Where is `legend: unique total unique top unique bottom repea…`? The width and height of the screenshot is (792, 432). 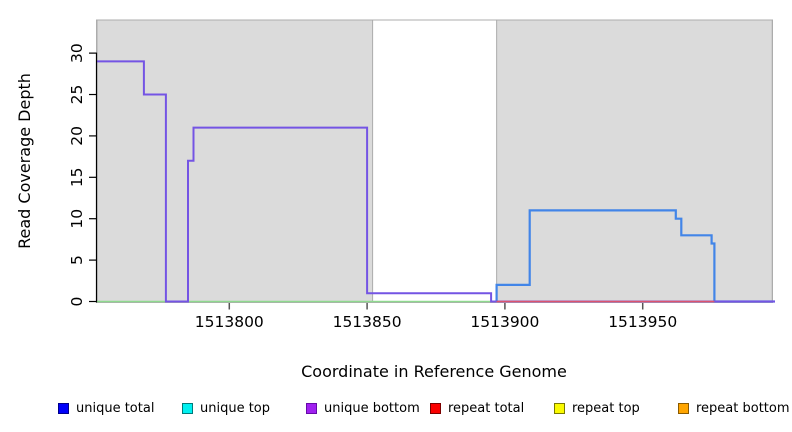 legend: unique total unique top unique bottom repea… is located at coordinates (396, 409).